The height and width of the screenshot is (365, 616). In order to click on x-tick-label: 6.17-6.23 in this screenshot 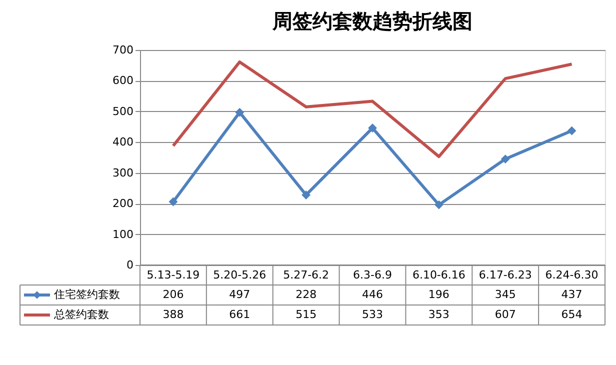, I will do `click(505, 275)`.